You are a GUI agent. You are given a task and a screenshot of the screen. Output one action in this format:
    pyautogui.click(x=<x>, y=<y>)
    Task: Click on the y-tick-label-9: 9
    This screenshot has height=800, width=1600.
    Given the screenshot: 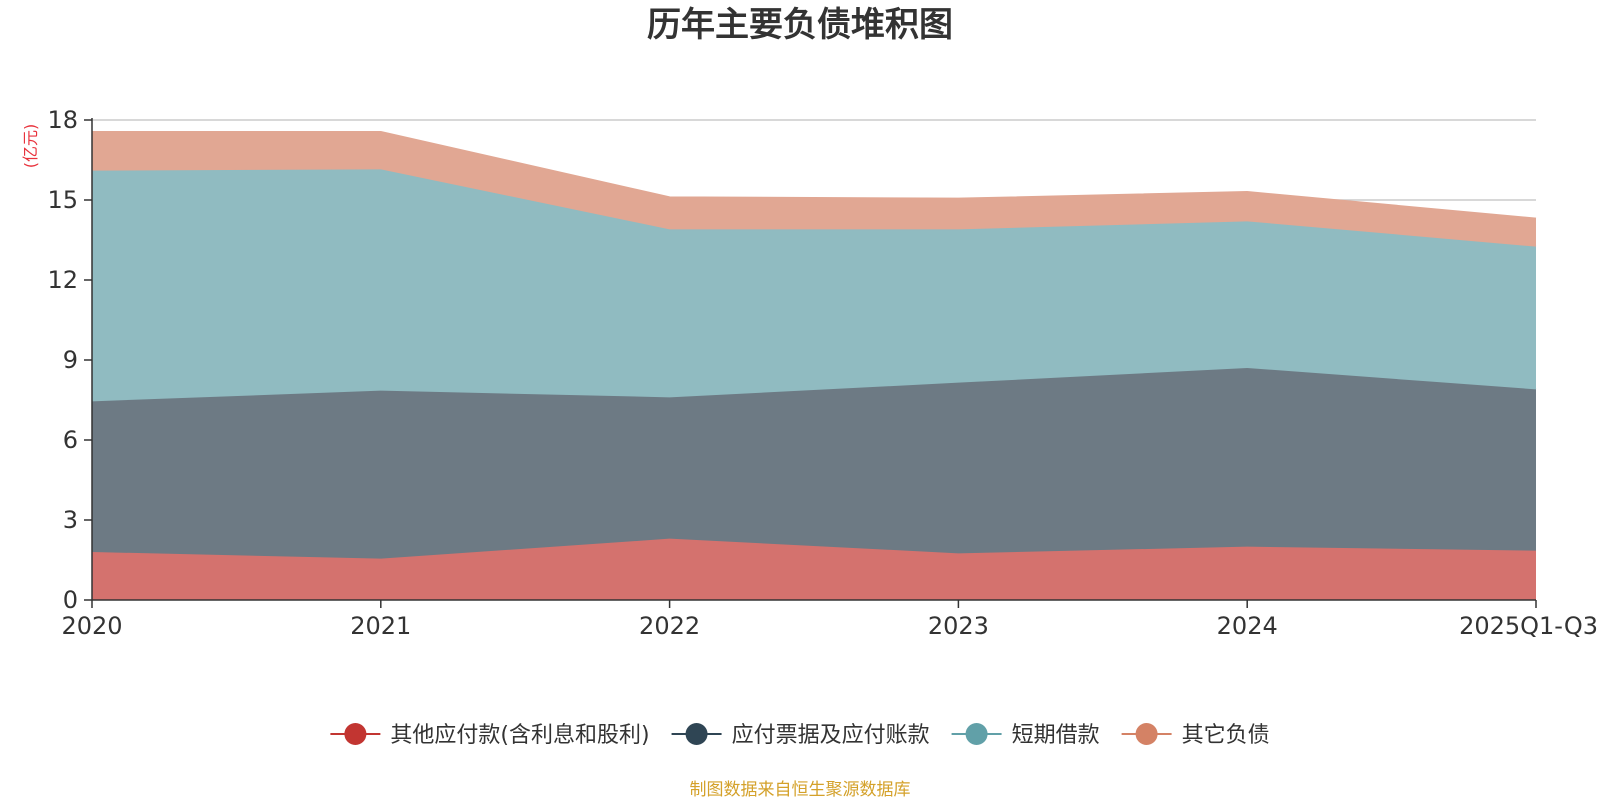 What is the action you would take?
    pyautogui.click(x=70, y=360)
    